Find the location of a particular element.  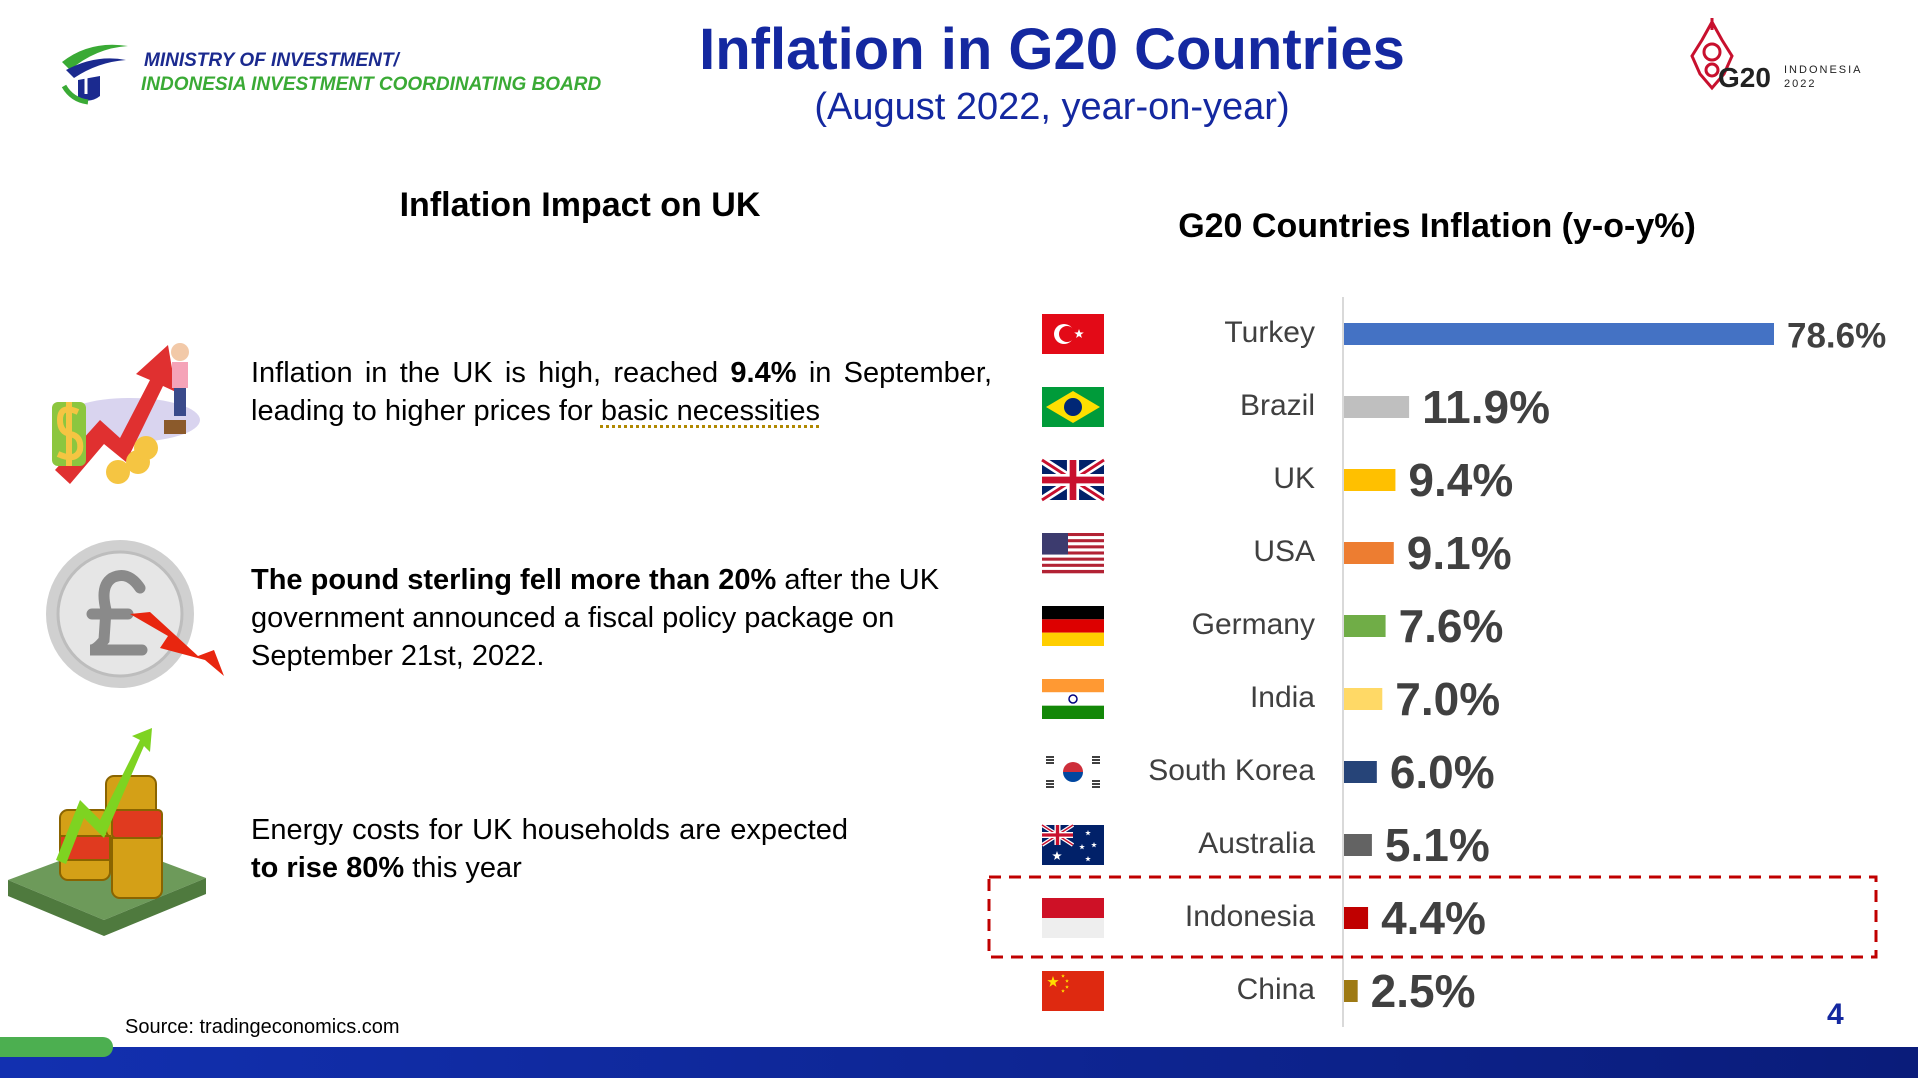

bold-text: The pound sterling fell more than 20% is located at coordinates (514, 580).